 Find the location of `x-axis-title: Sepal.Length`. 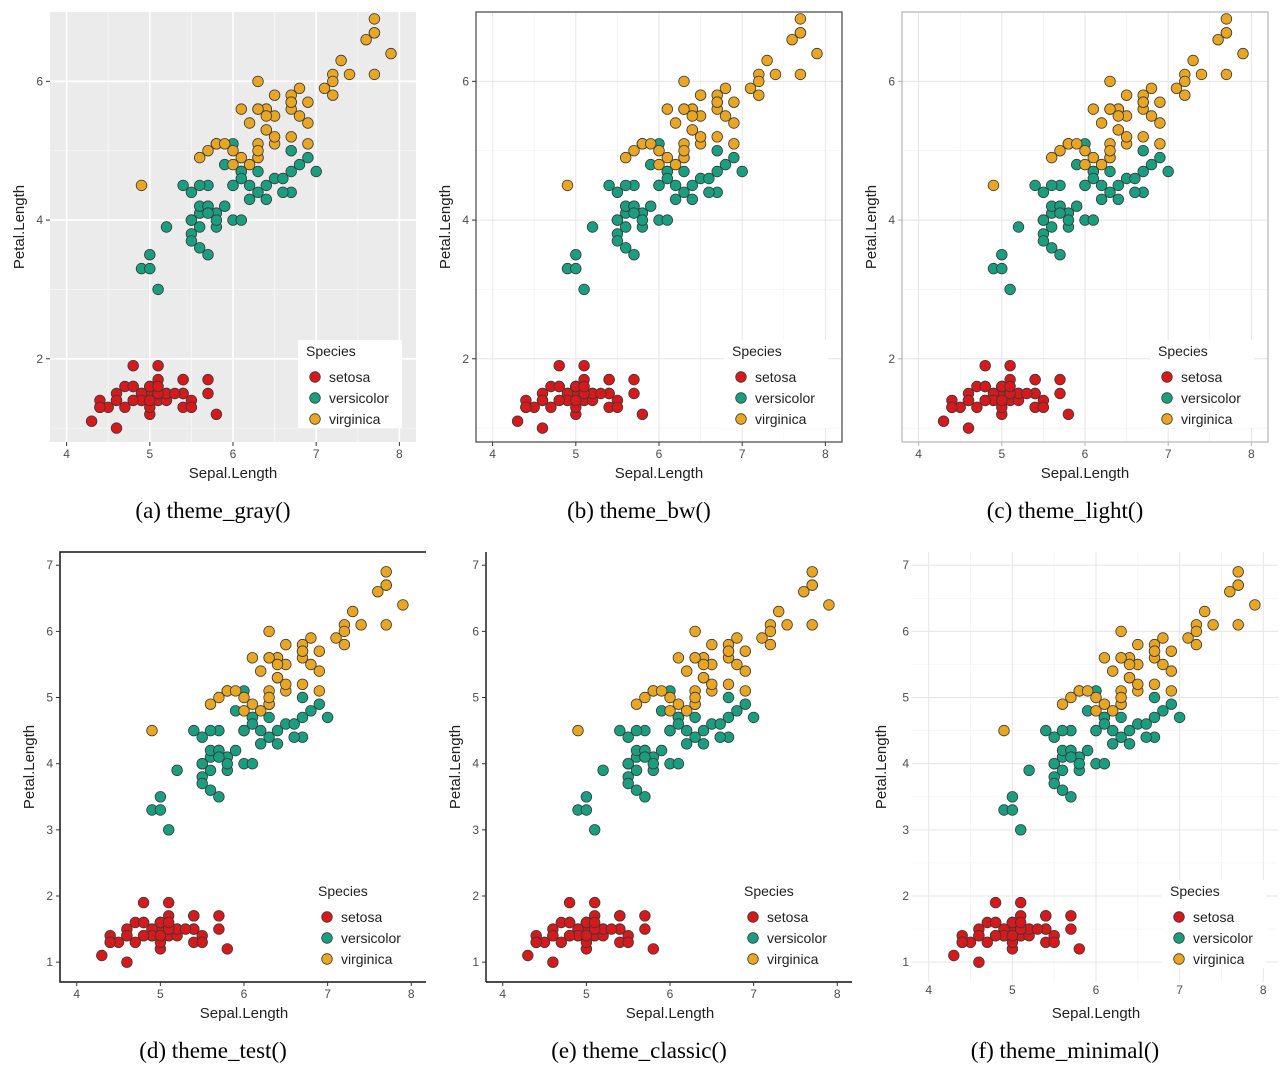

x-axis-title: Sepal.Length is located at coordinates (233, 473).